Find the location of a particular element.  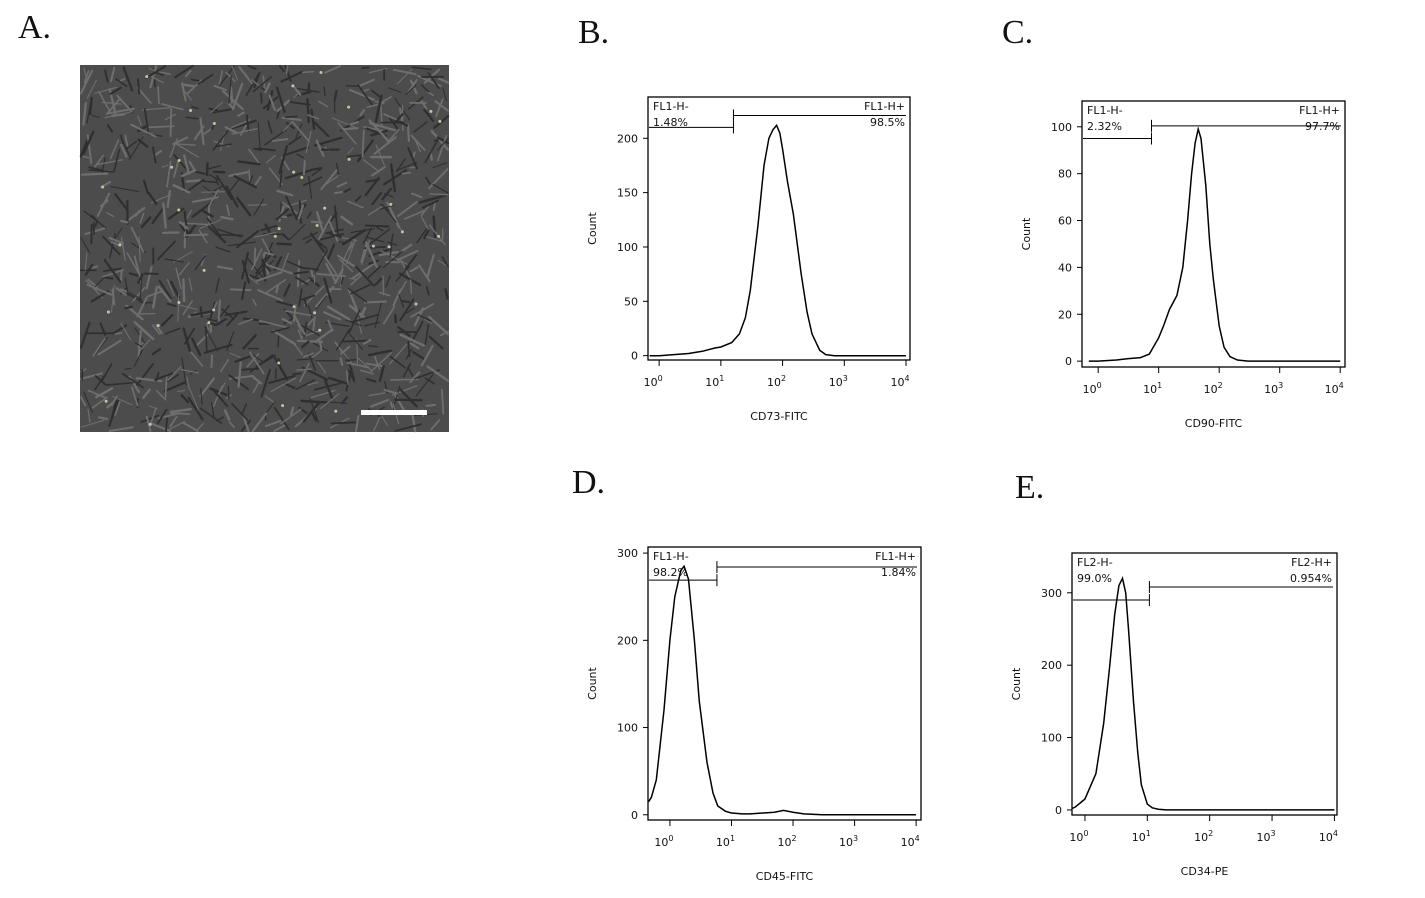

y-tick-label: 0 is located at coordinates (634, 356).